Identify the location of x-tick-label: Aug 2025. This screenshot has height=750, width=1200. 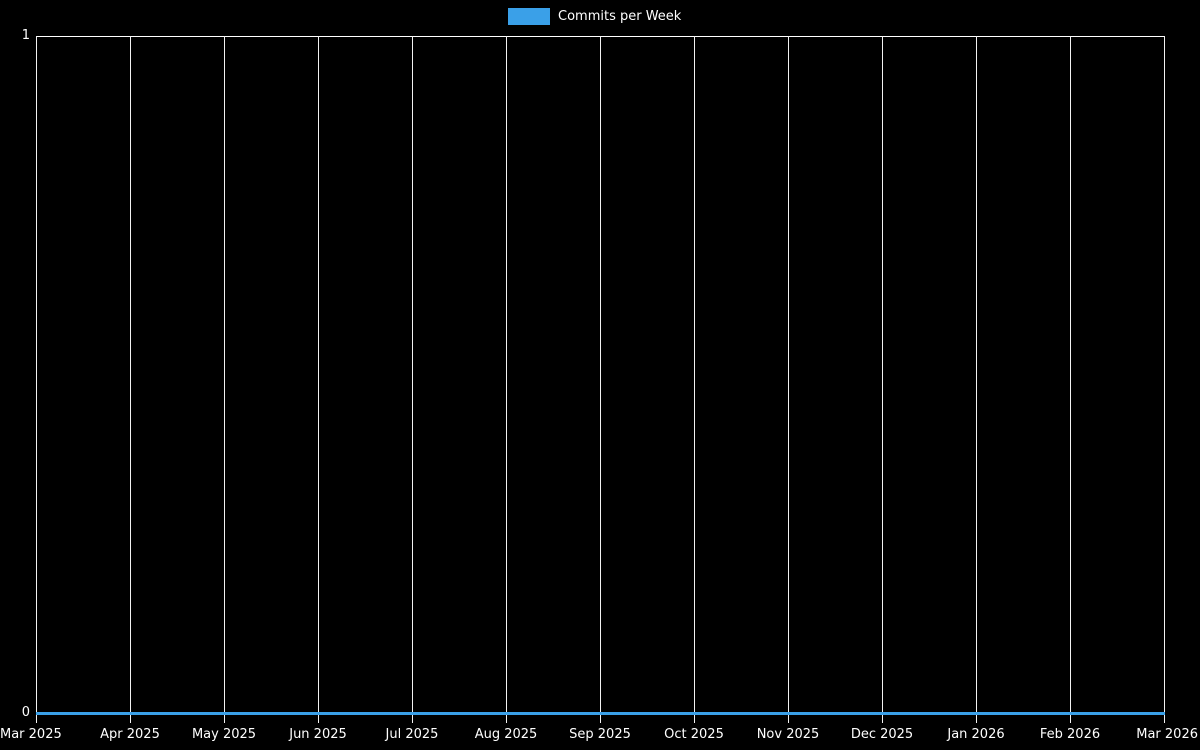
(506, 734).